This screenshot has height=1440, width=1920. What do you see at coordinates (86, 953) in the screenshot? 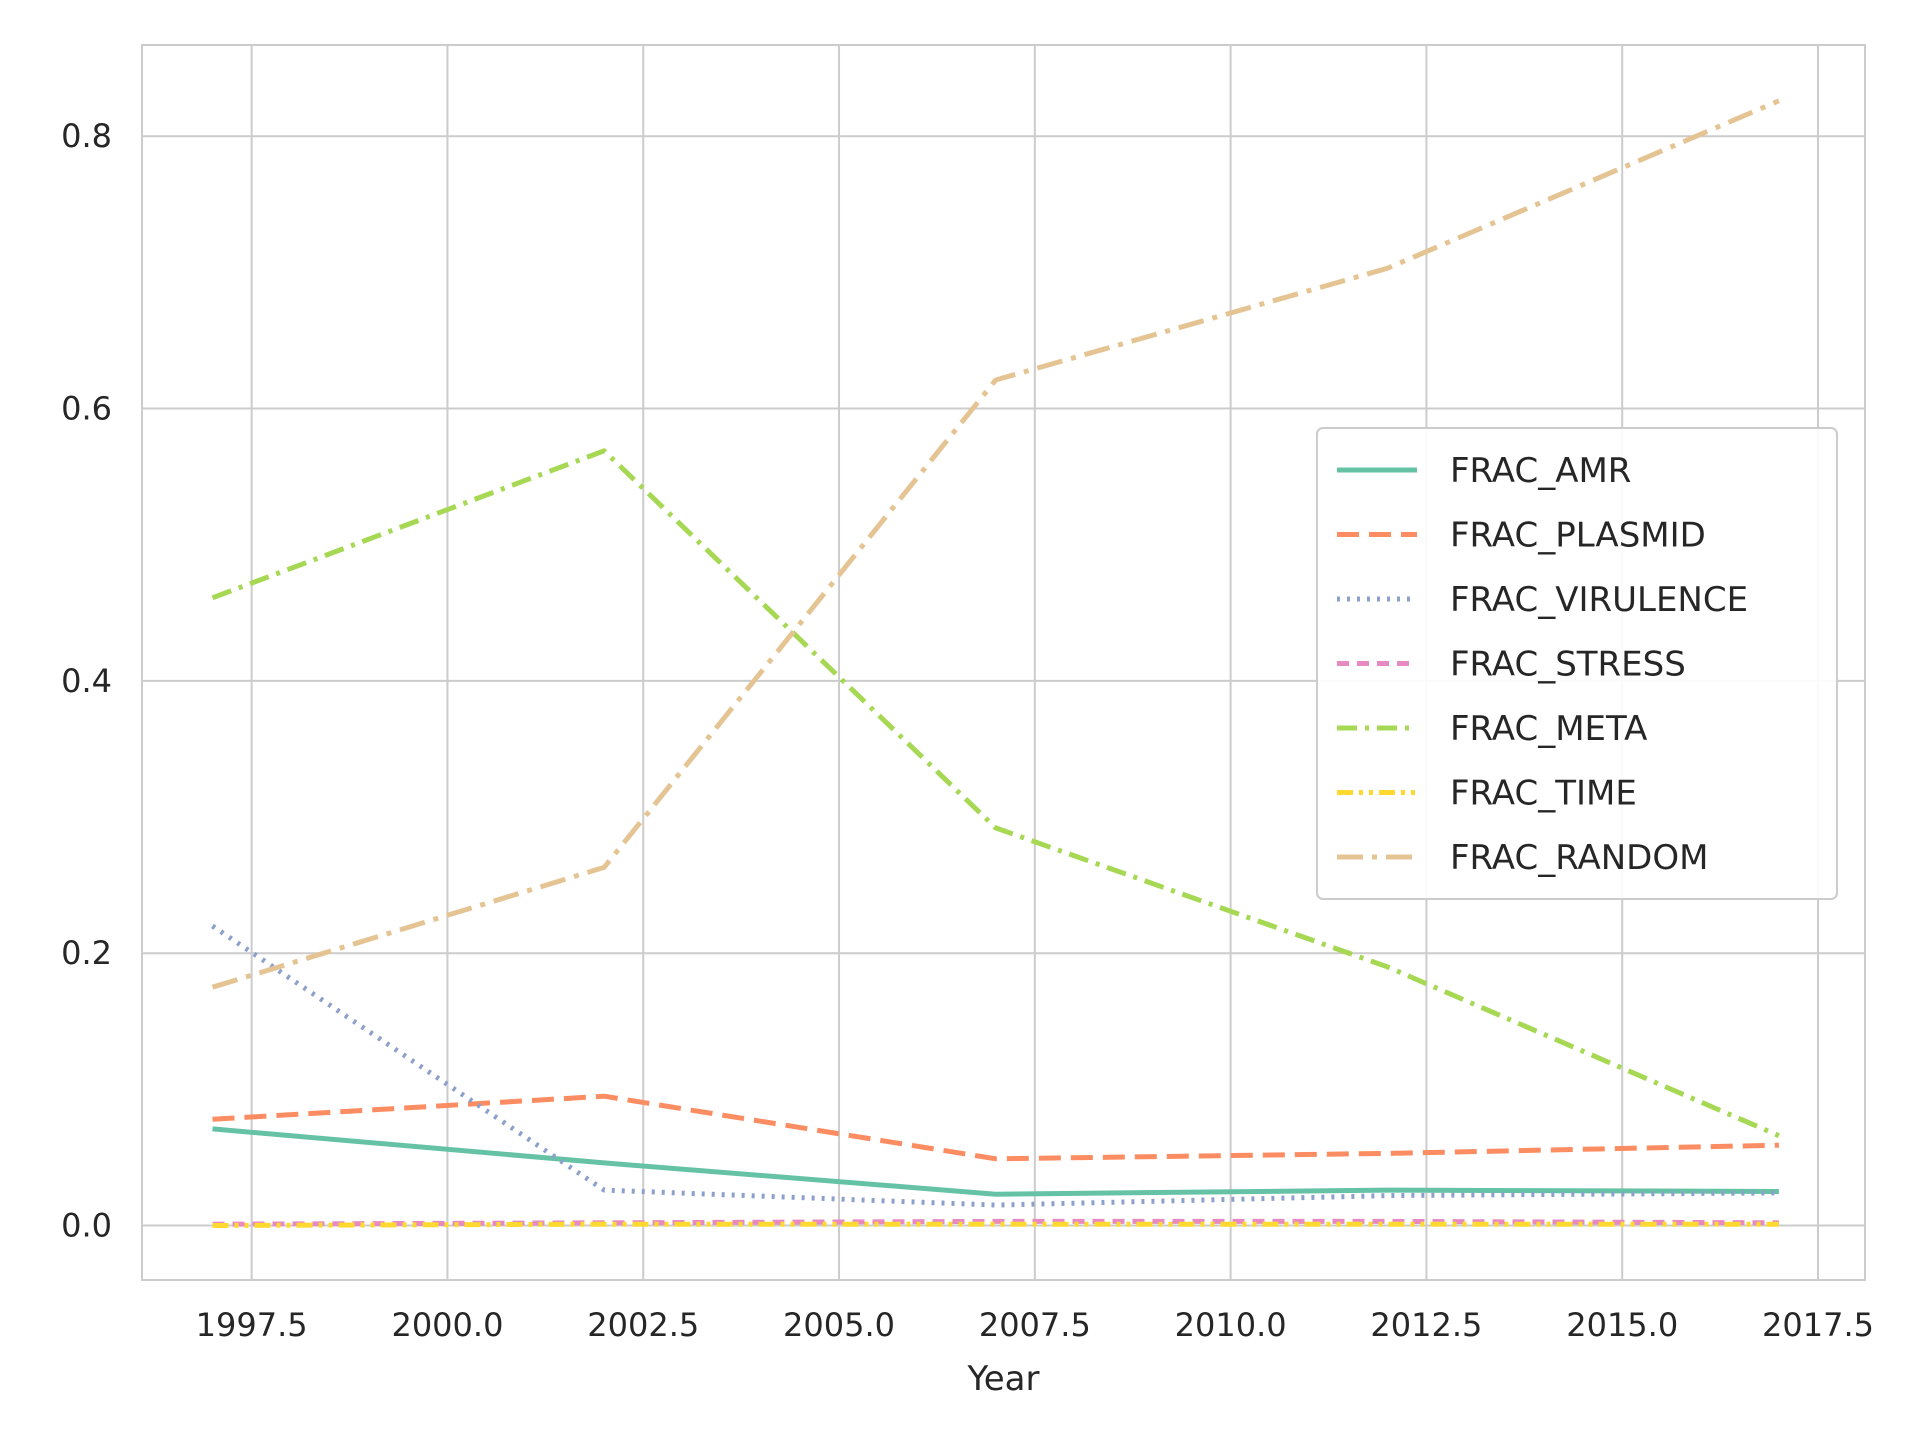
I see `y-tick-label: 0.2` at bounding box center [86, 953].